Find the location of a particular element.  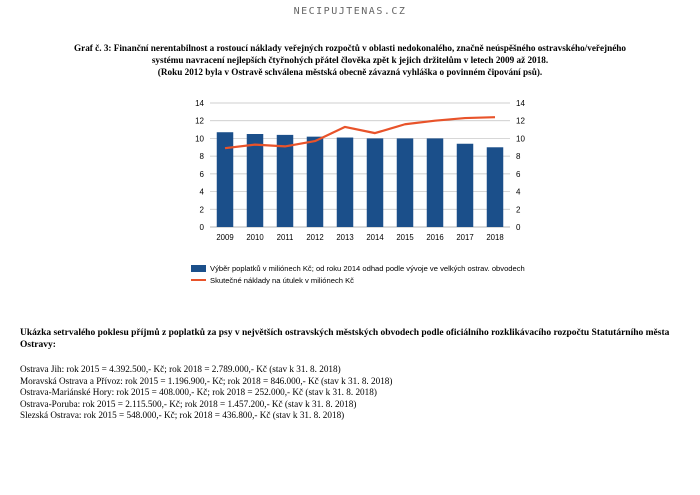

x-tick-label: 2016 is located at coordinates (434, 237).